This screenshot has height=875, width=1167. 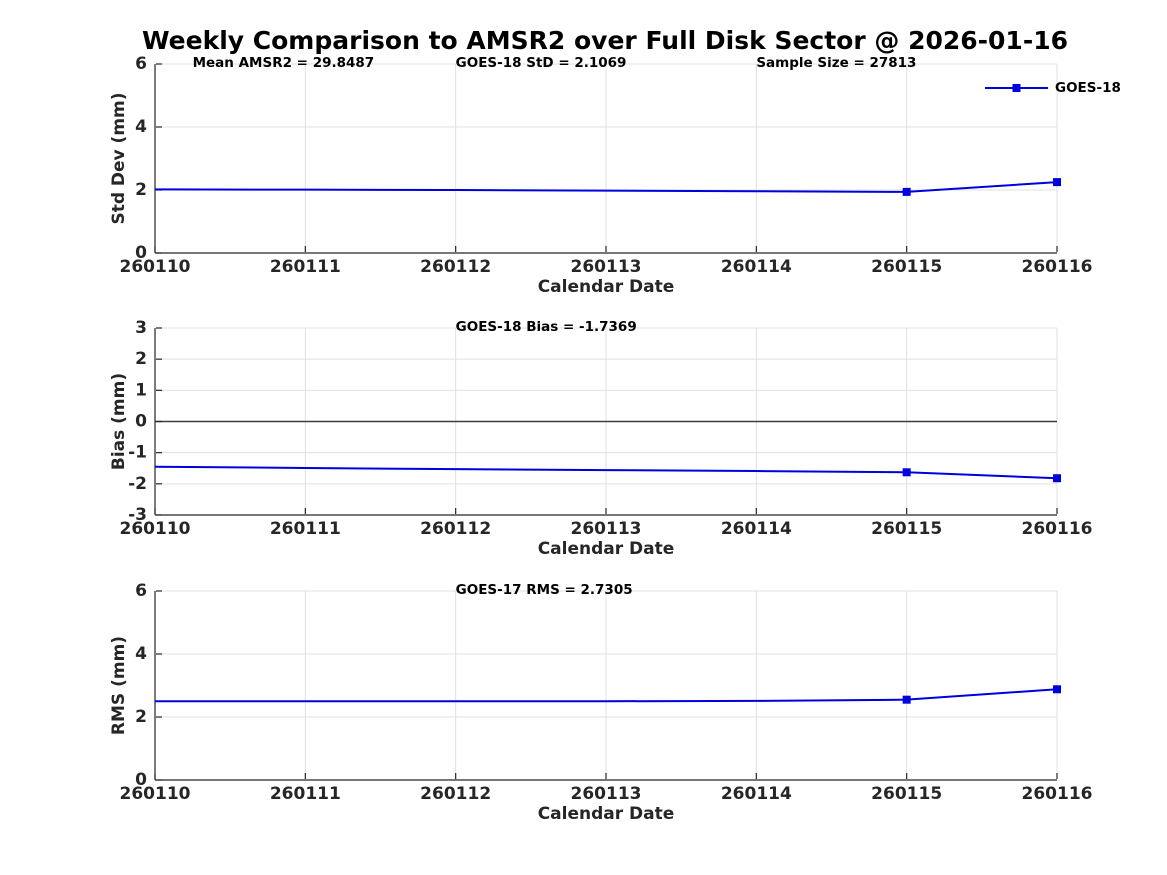 I want to click on y-tick-label: -2, so click(x=137, y=484).